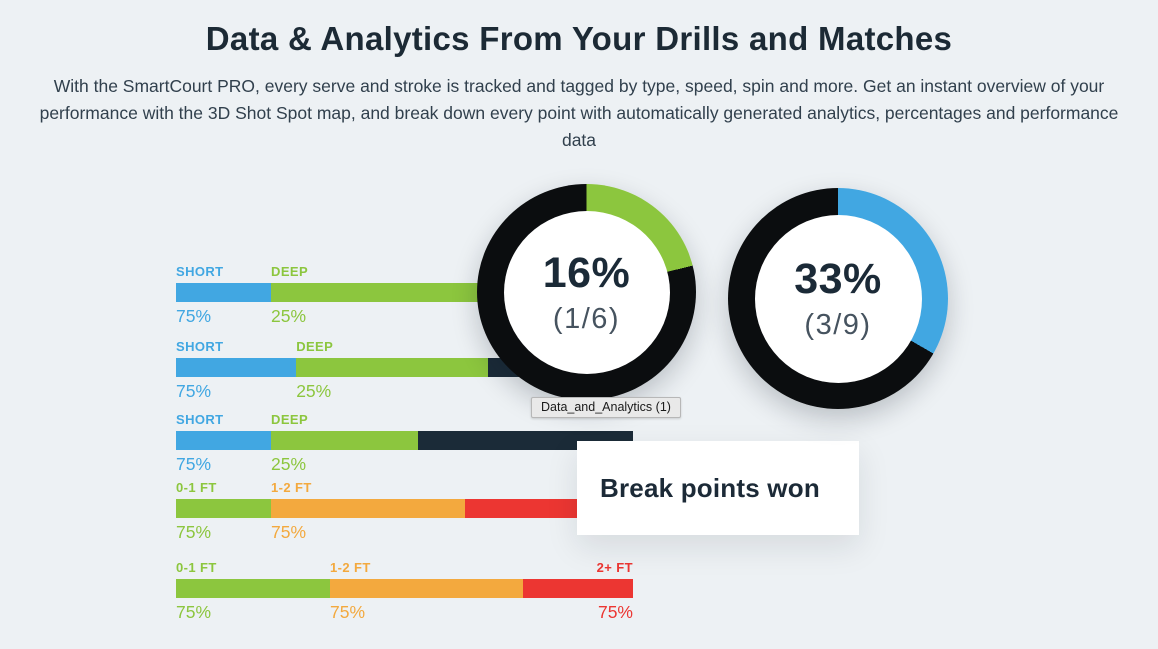  What do you see at coordinates (614, 567) in the screenshot?
I see `bar-segment-label: 2+ FT` at bounding box center [614, 567].